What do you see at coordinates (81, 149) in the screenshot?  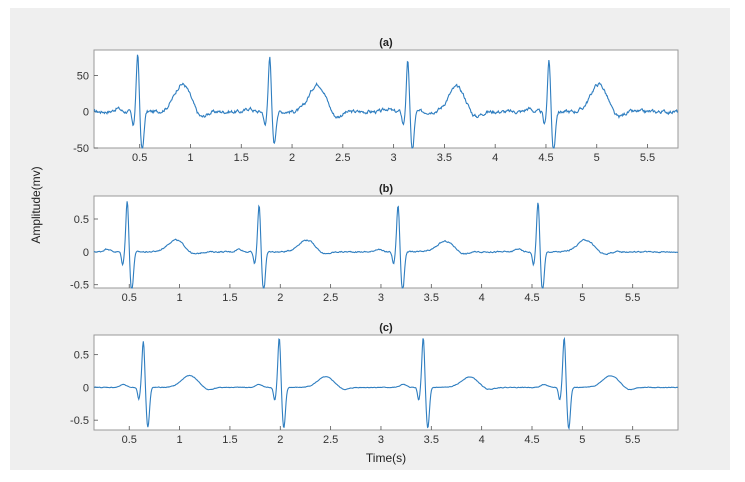 I see `y-tick-label: -50` at bounding box center [81, 149].